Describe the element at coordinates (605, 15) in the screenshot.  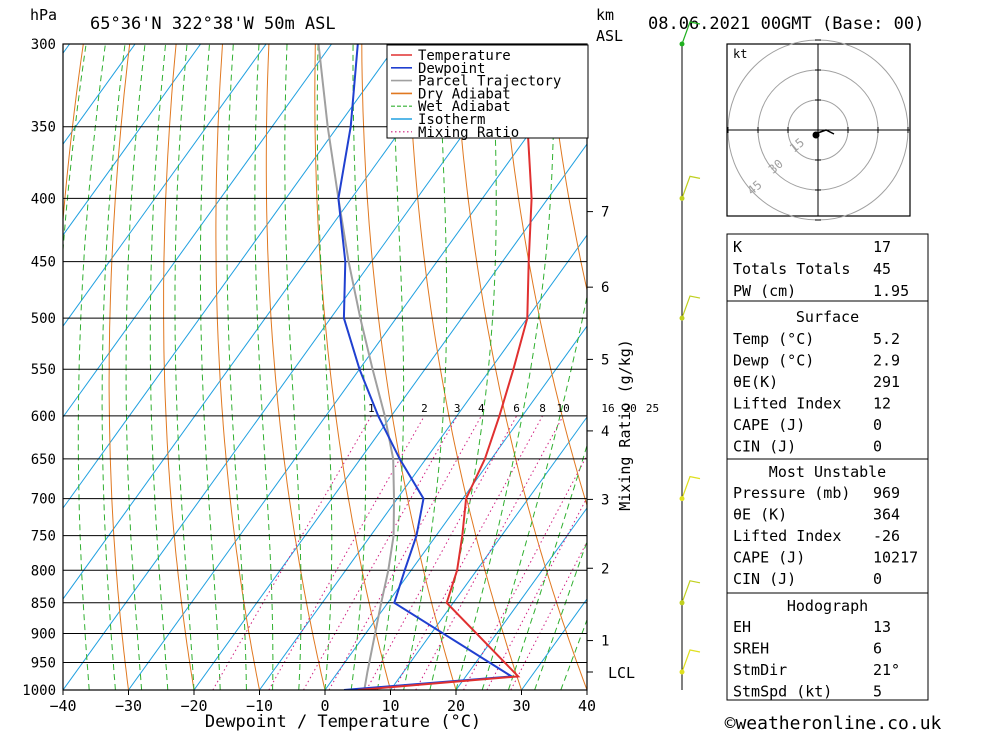
I see `height-unit: km` at that location.